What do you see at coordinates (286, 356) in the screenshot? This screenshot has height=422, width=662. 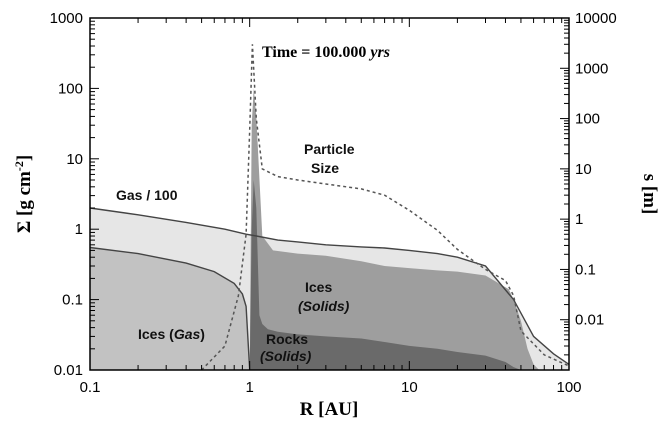 I see `annotation-rocks-2: (Solids)` at bounding box center [286, 356].